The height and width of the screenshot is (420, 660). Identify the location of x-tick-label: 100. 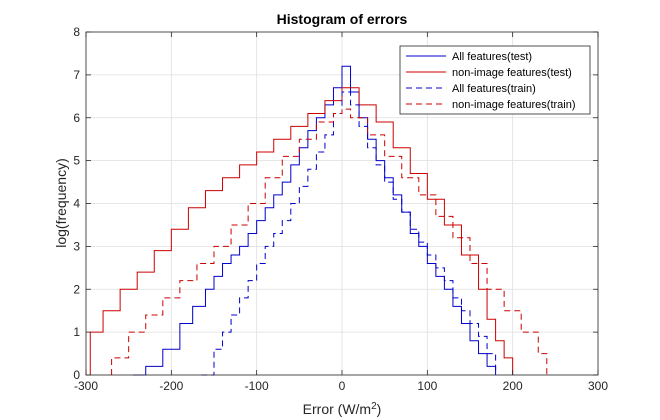
(427, 386).